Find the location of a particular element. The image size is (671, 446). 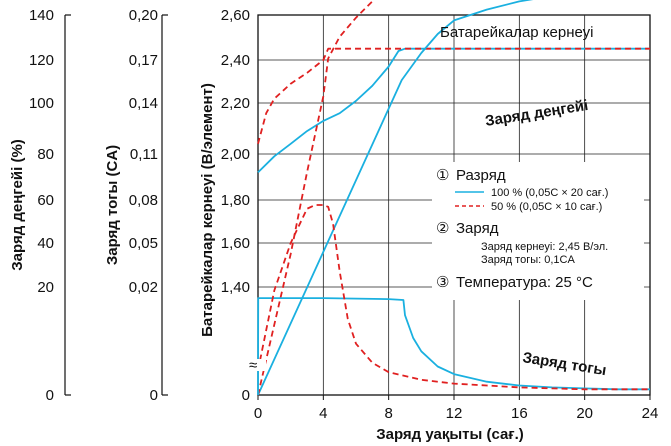

capacity-tick-label: 20 is located at coordinates (45, 287).